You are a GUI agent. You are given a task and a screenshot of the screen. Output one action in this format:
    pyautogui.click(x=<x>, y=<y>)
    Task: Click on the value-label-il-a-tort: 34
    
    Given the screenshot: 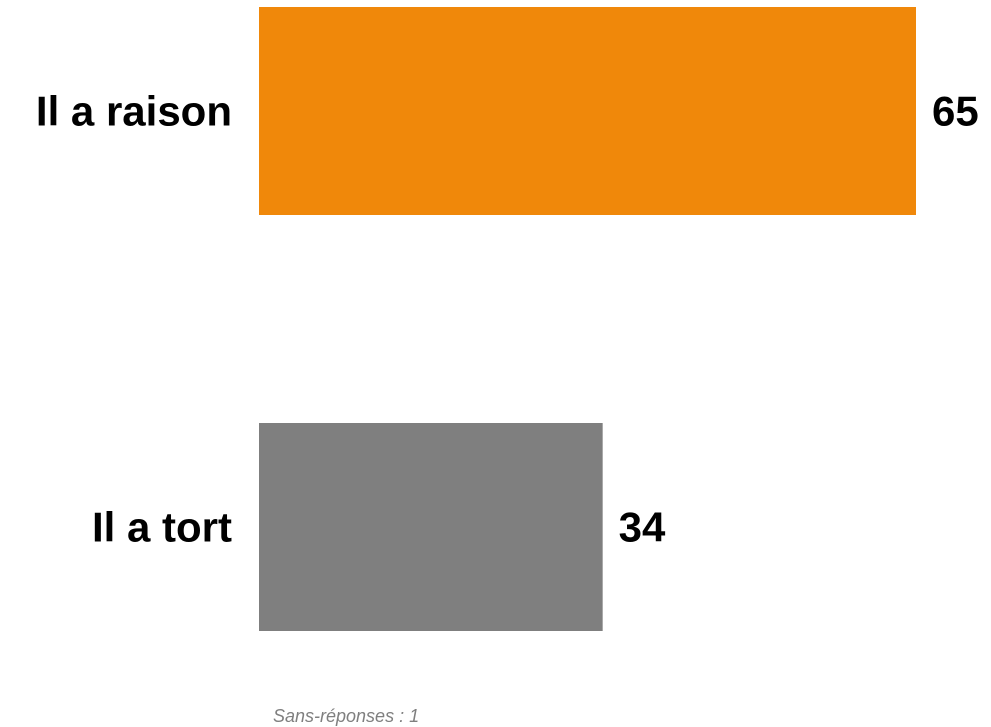 What is the action you would take?
    pyautogui.click(x=642, y=527)
    